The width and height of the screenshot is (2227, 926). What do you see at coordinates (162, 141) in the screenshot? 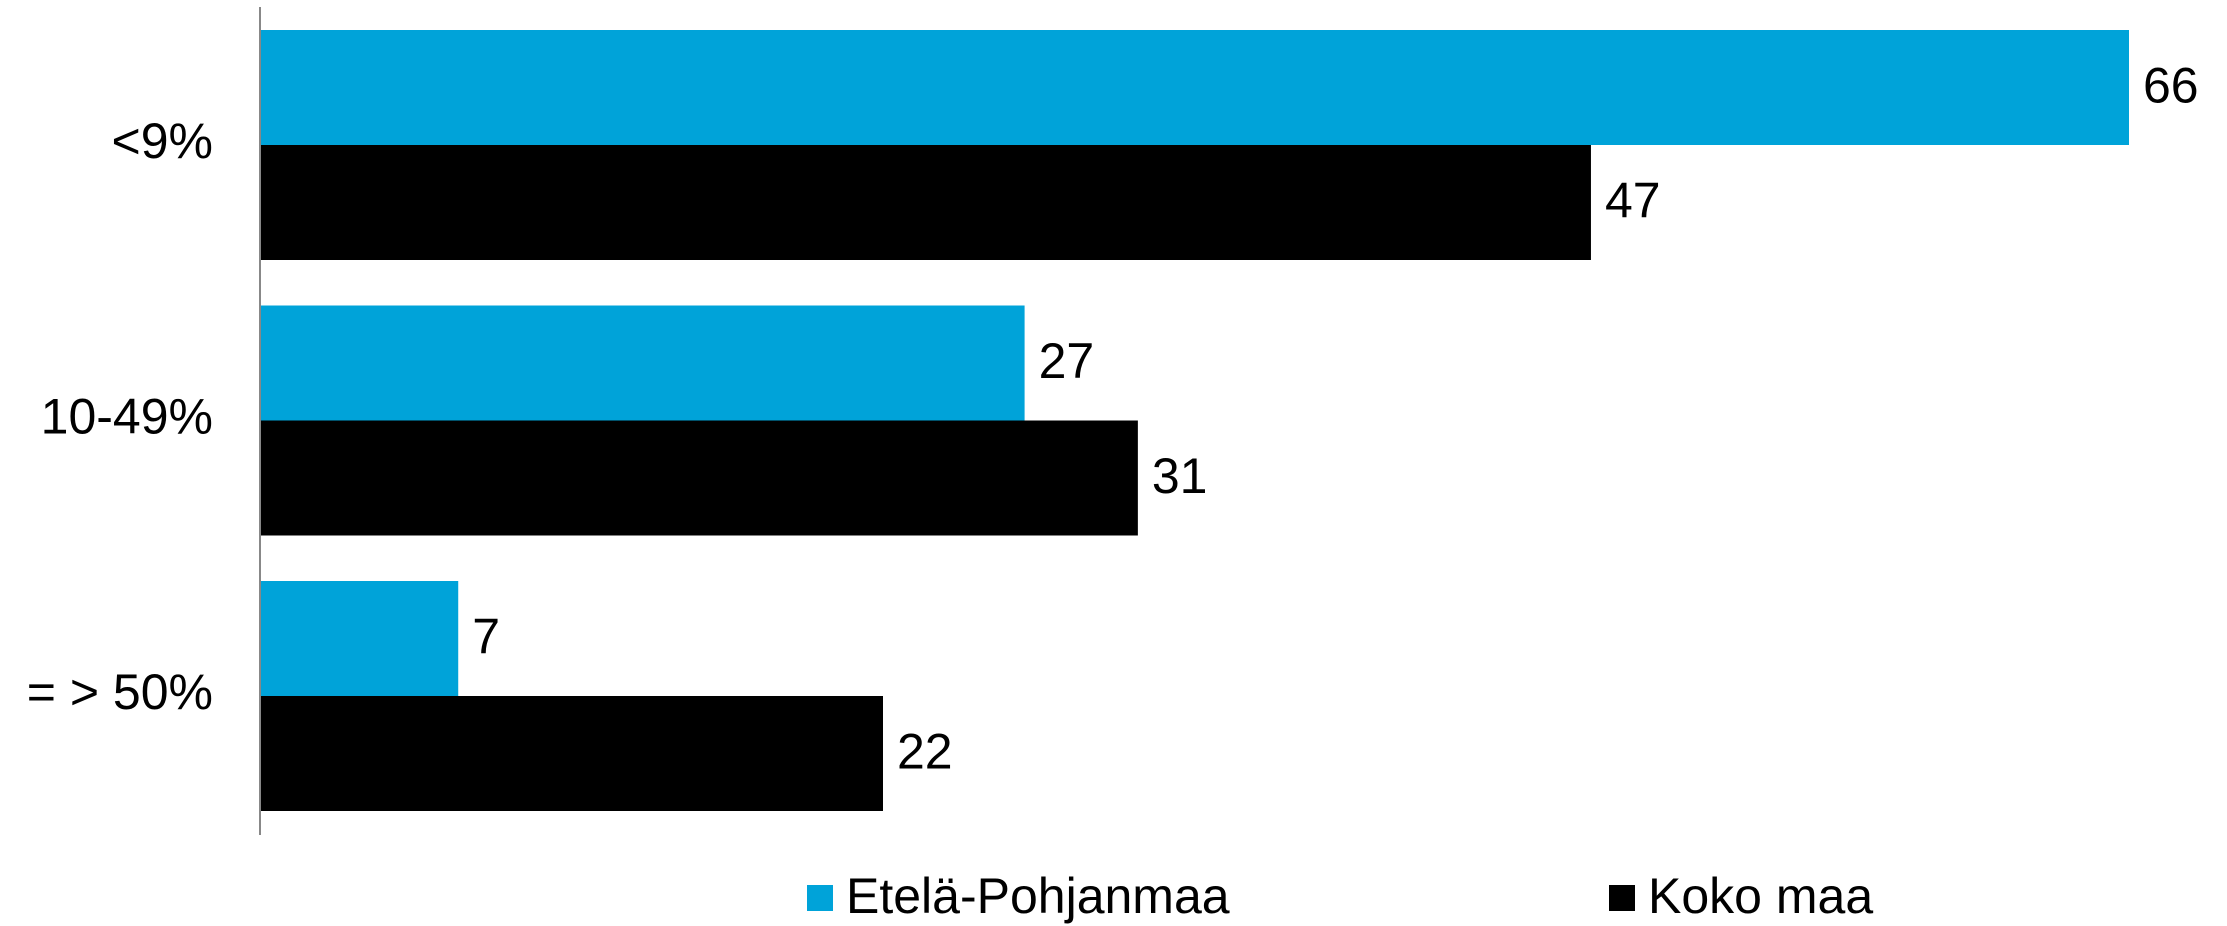
I see `category-label: <9%` at bounding box center [162, 141].